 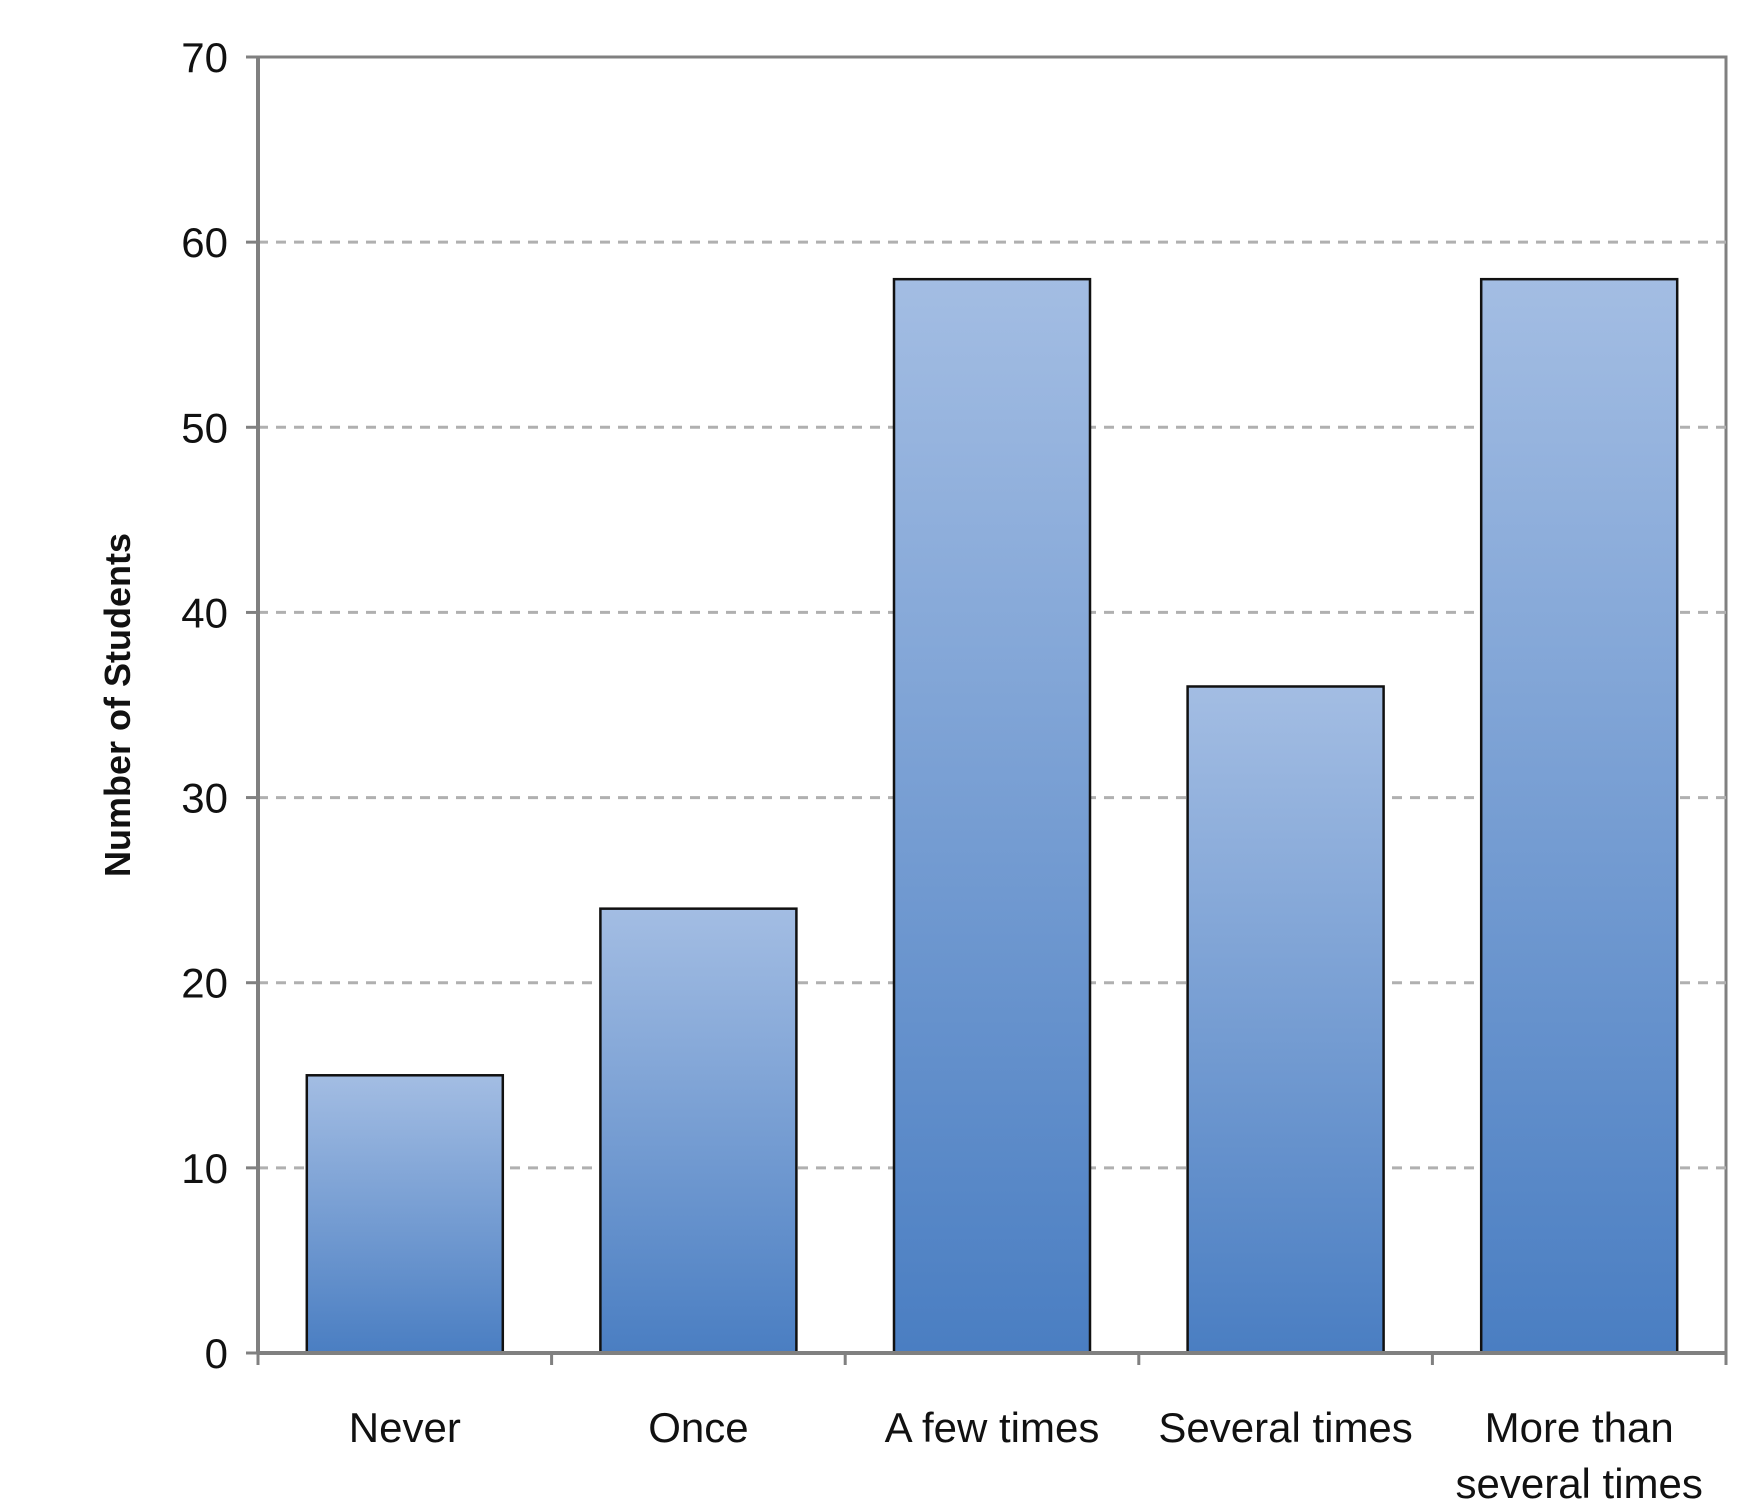 What do you see at coordinates (204, 612) in the screenshot?
I see `y-tick-label-40: 40` at bounding box center [204, 612].